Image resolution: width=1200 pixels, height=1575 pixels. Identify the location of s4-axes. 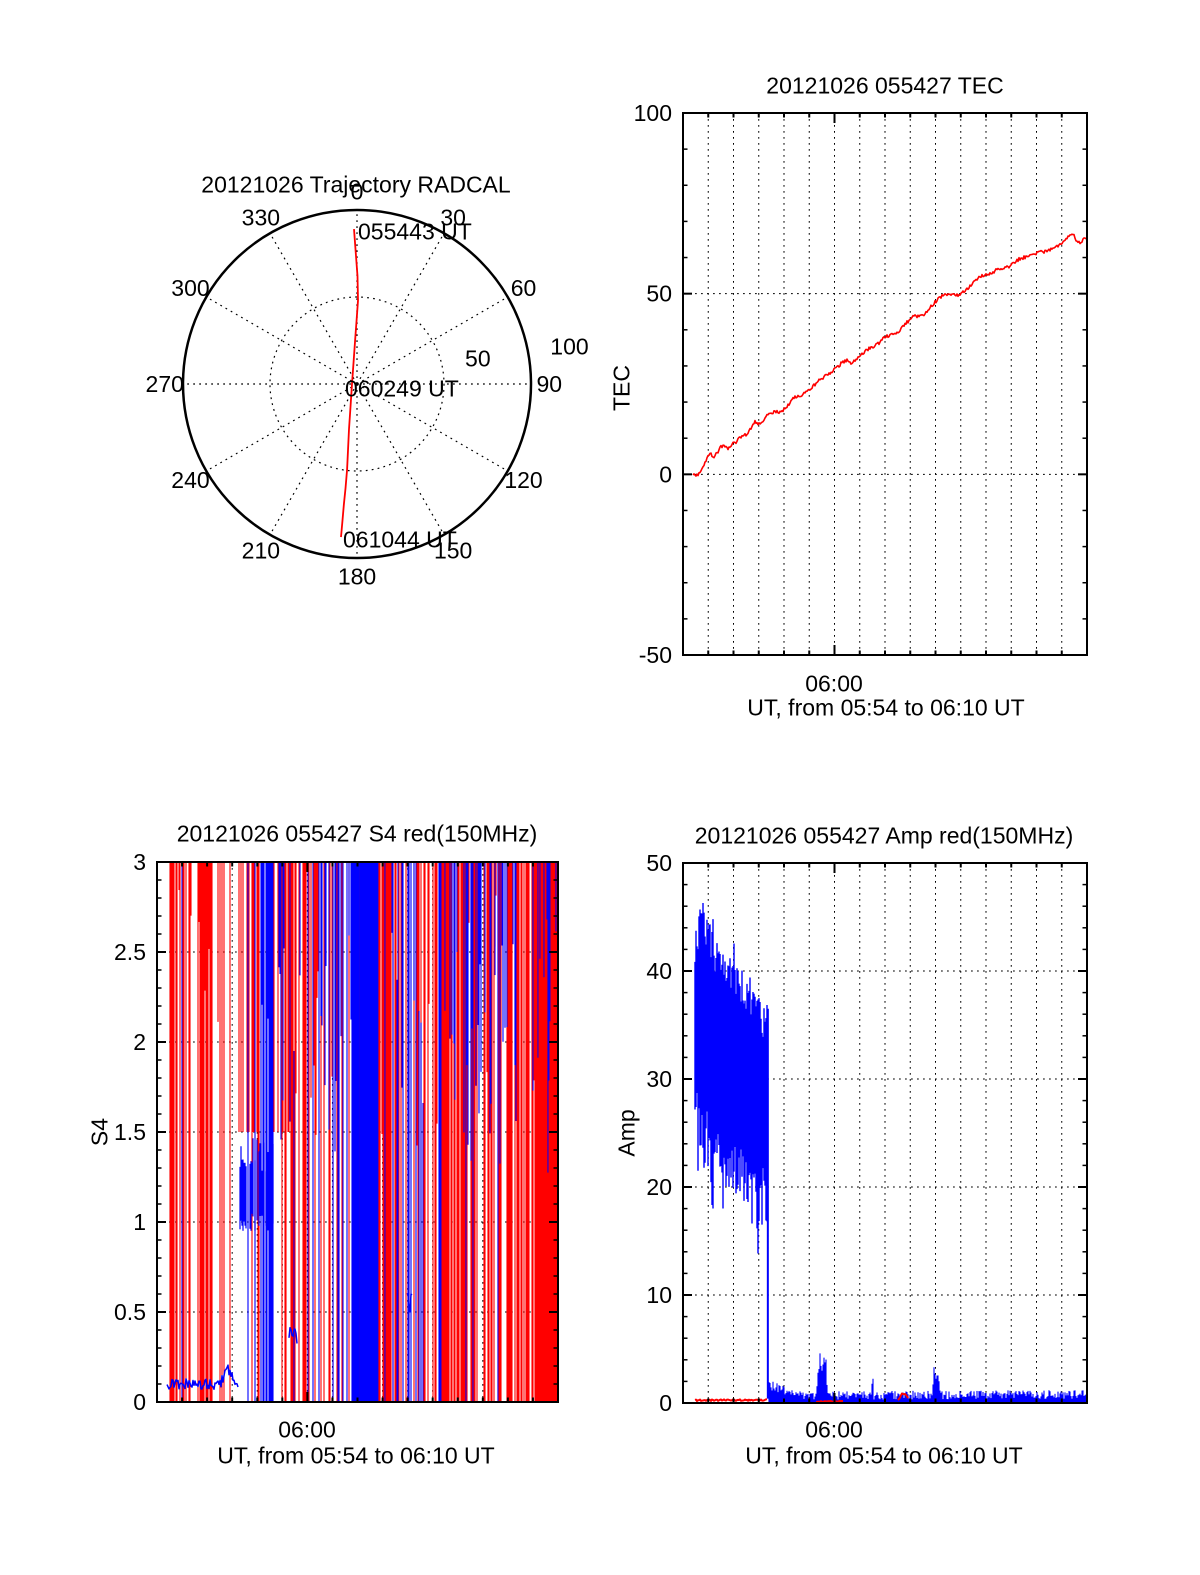
(357, 1132).